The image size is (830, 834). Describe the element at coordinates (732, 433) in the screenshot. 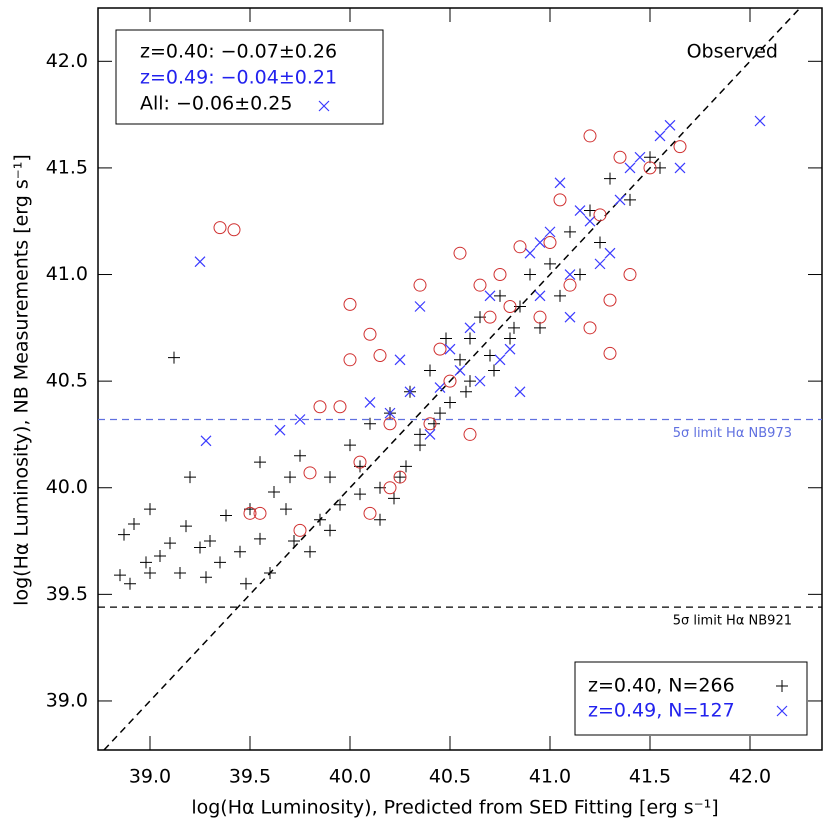

I see `limit-label: 5σ limit Hα NB973` at that location.